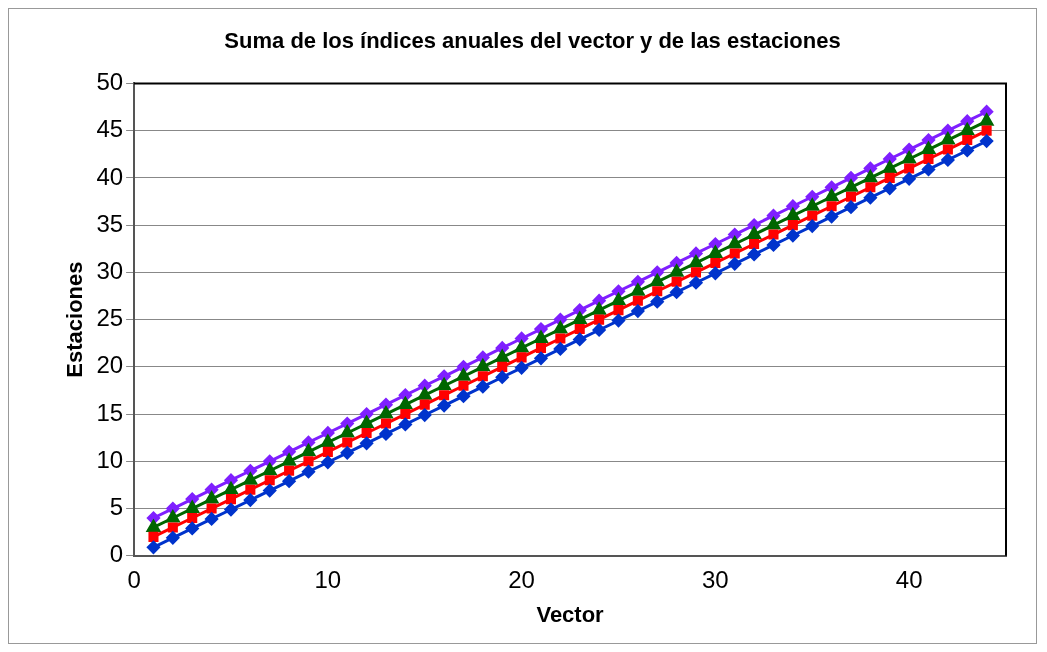  What do you see at coordinates (116, 554) in the screenshot?
I see `y-tick-label: 0` at bounding box center [116, 554].